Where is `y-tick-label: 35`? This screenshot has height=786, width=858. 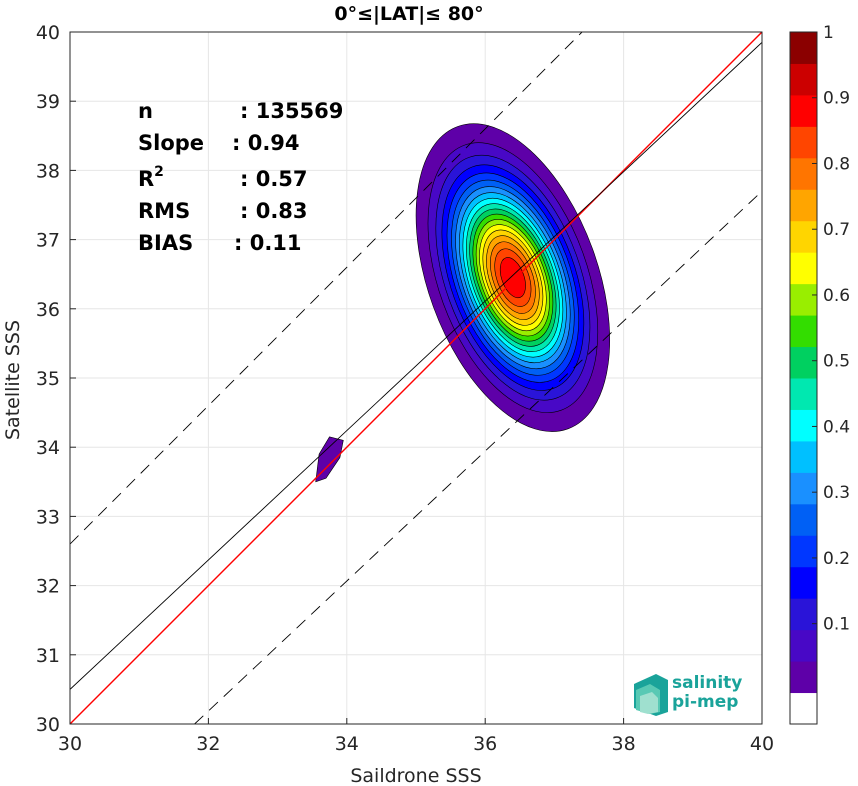
y-tick-label: 35 is located at coordinates (48, 379).